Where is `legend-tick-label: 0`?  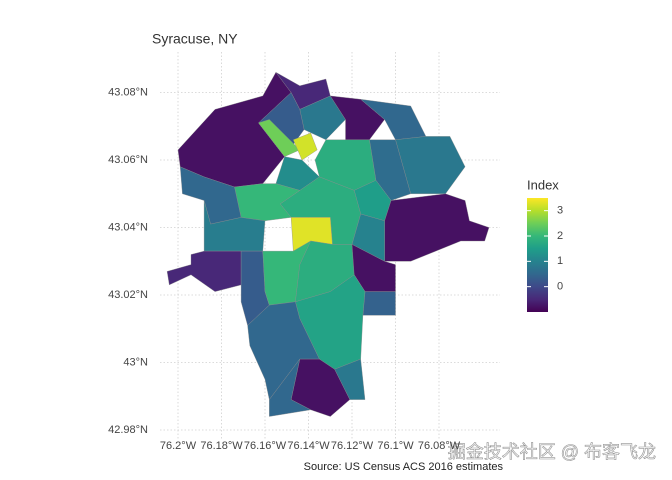
legend-tick-label: 0 is located at coordinates (560, 287).